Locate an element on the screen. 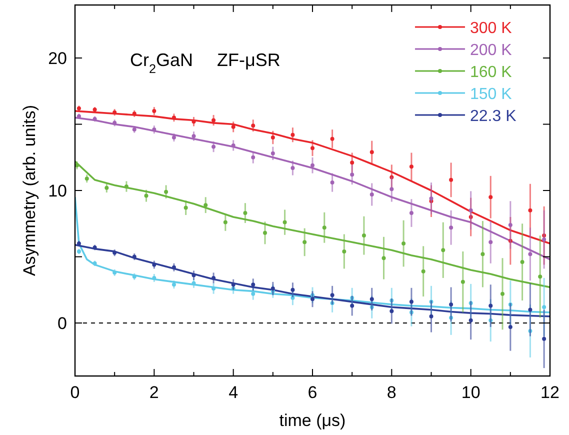 This screenshot has height=435, width=569. x-axis-title: time (μs) is located at coordinates (312, 420).